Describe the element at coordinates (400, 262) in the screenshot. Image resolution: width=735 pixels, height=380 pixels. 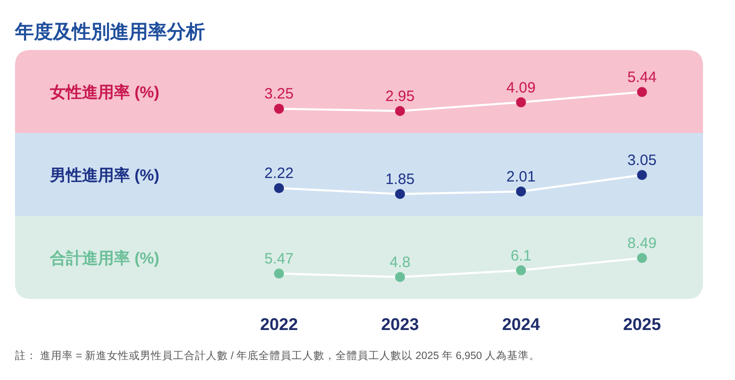
I see `data-label: 4.8` at that location.